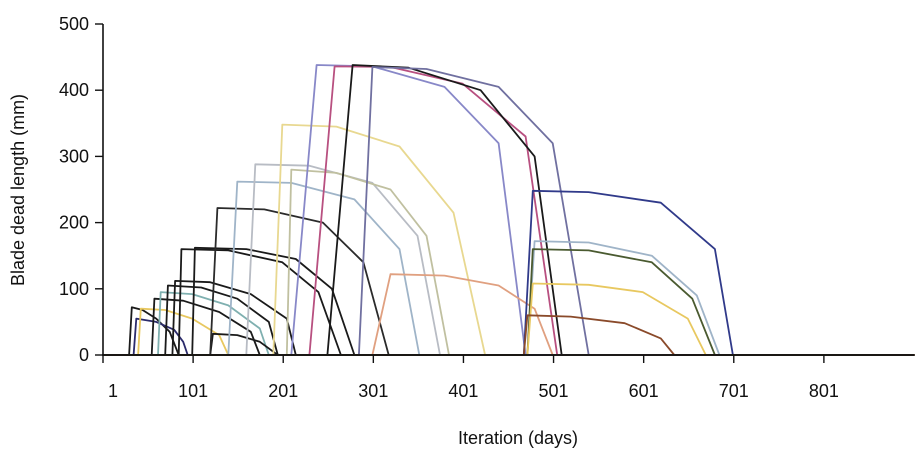  What do you see at coordinates (74, 90) in the screenshot?
I see `y-tick-label: 400` at bounding box center [74, 90].